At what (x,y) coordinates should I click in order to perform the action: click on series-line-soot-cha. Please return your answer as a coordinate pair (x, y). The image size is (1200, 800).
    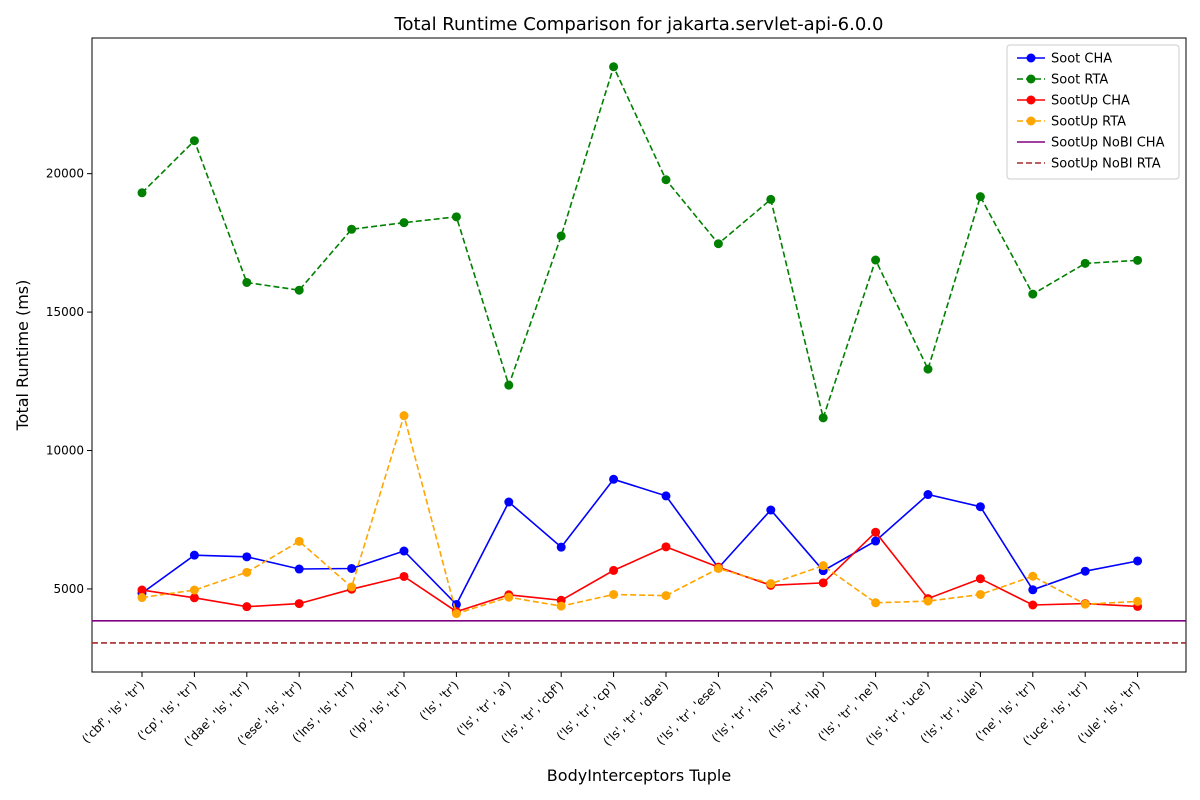
    Looking at the image, I should click on (639, 542).